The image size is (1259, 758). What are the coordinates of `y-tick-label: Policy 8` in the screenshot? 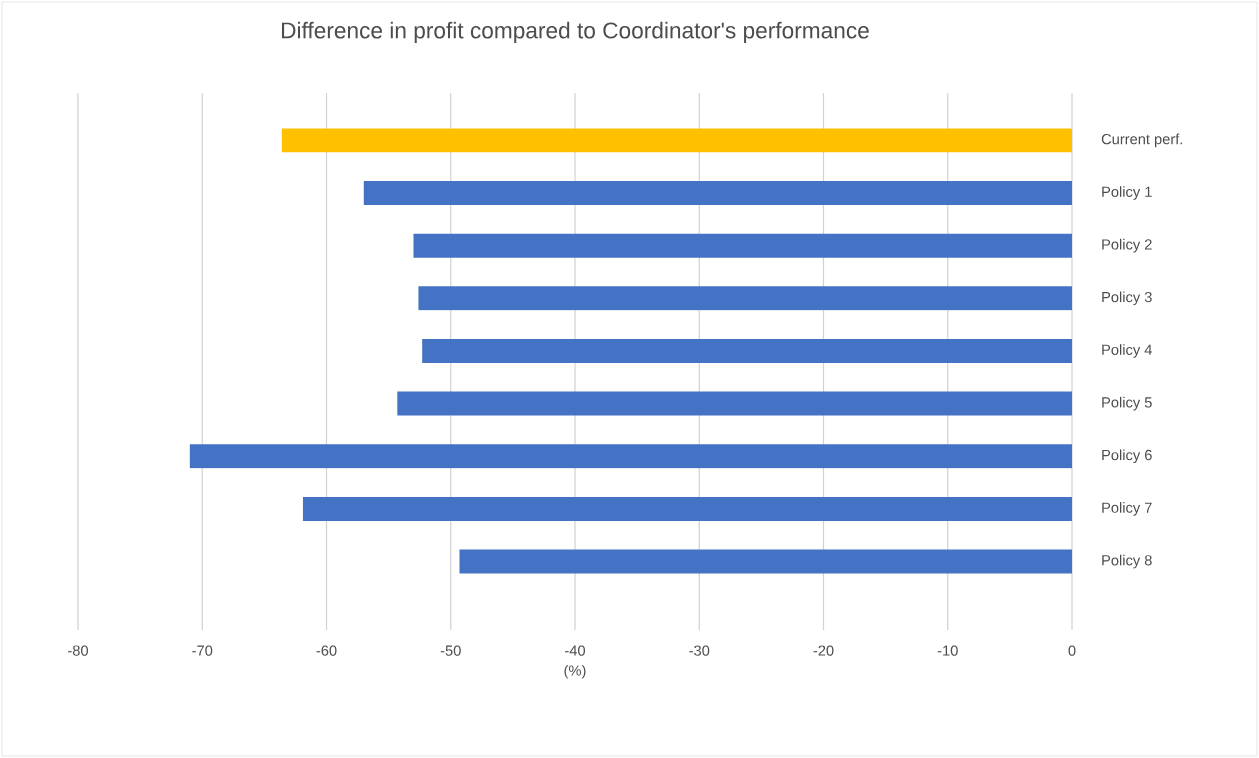 It's located at (1127, 561).